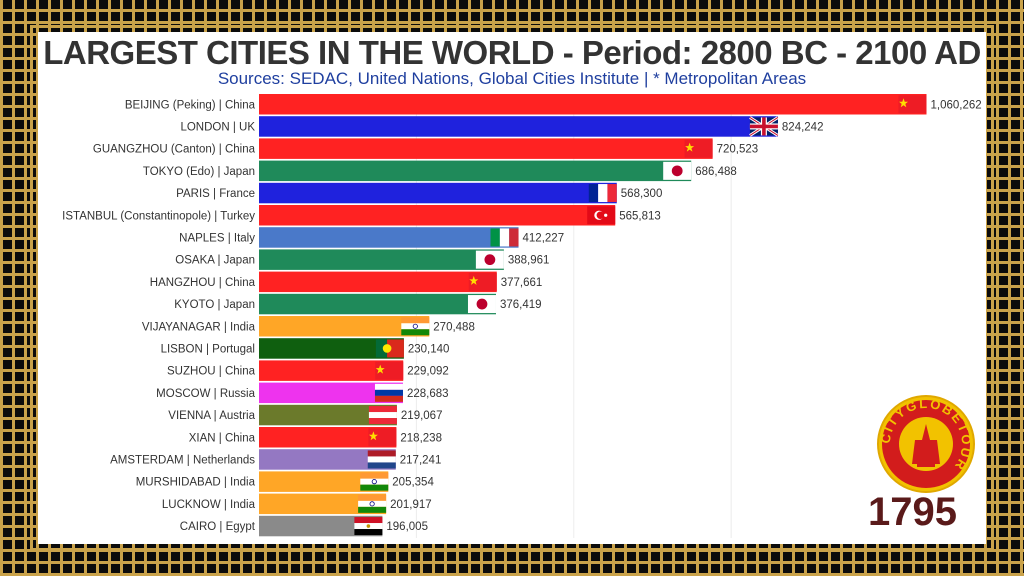 The image size is (1024, 576). I want to click on flag-austria-icon, so click(382, 415).